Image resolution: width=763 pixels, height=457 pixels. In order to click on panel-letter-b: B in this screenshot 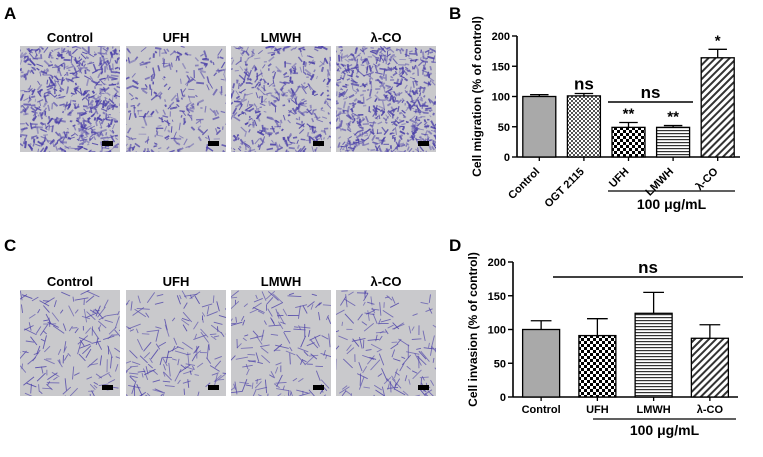, I will do `click(455, 13)`.